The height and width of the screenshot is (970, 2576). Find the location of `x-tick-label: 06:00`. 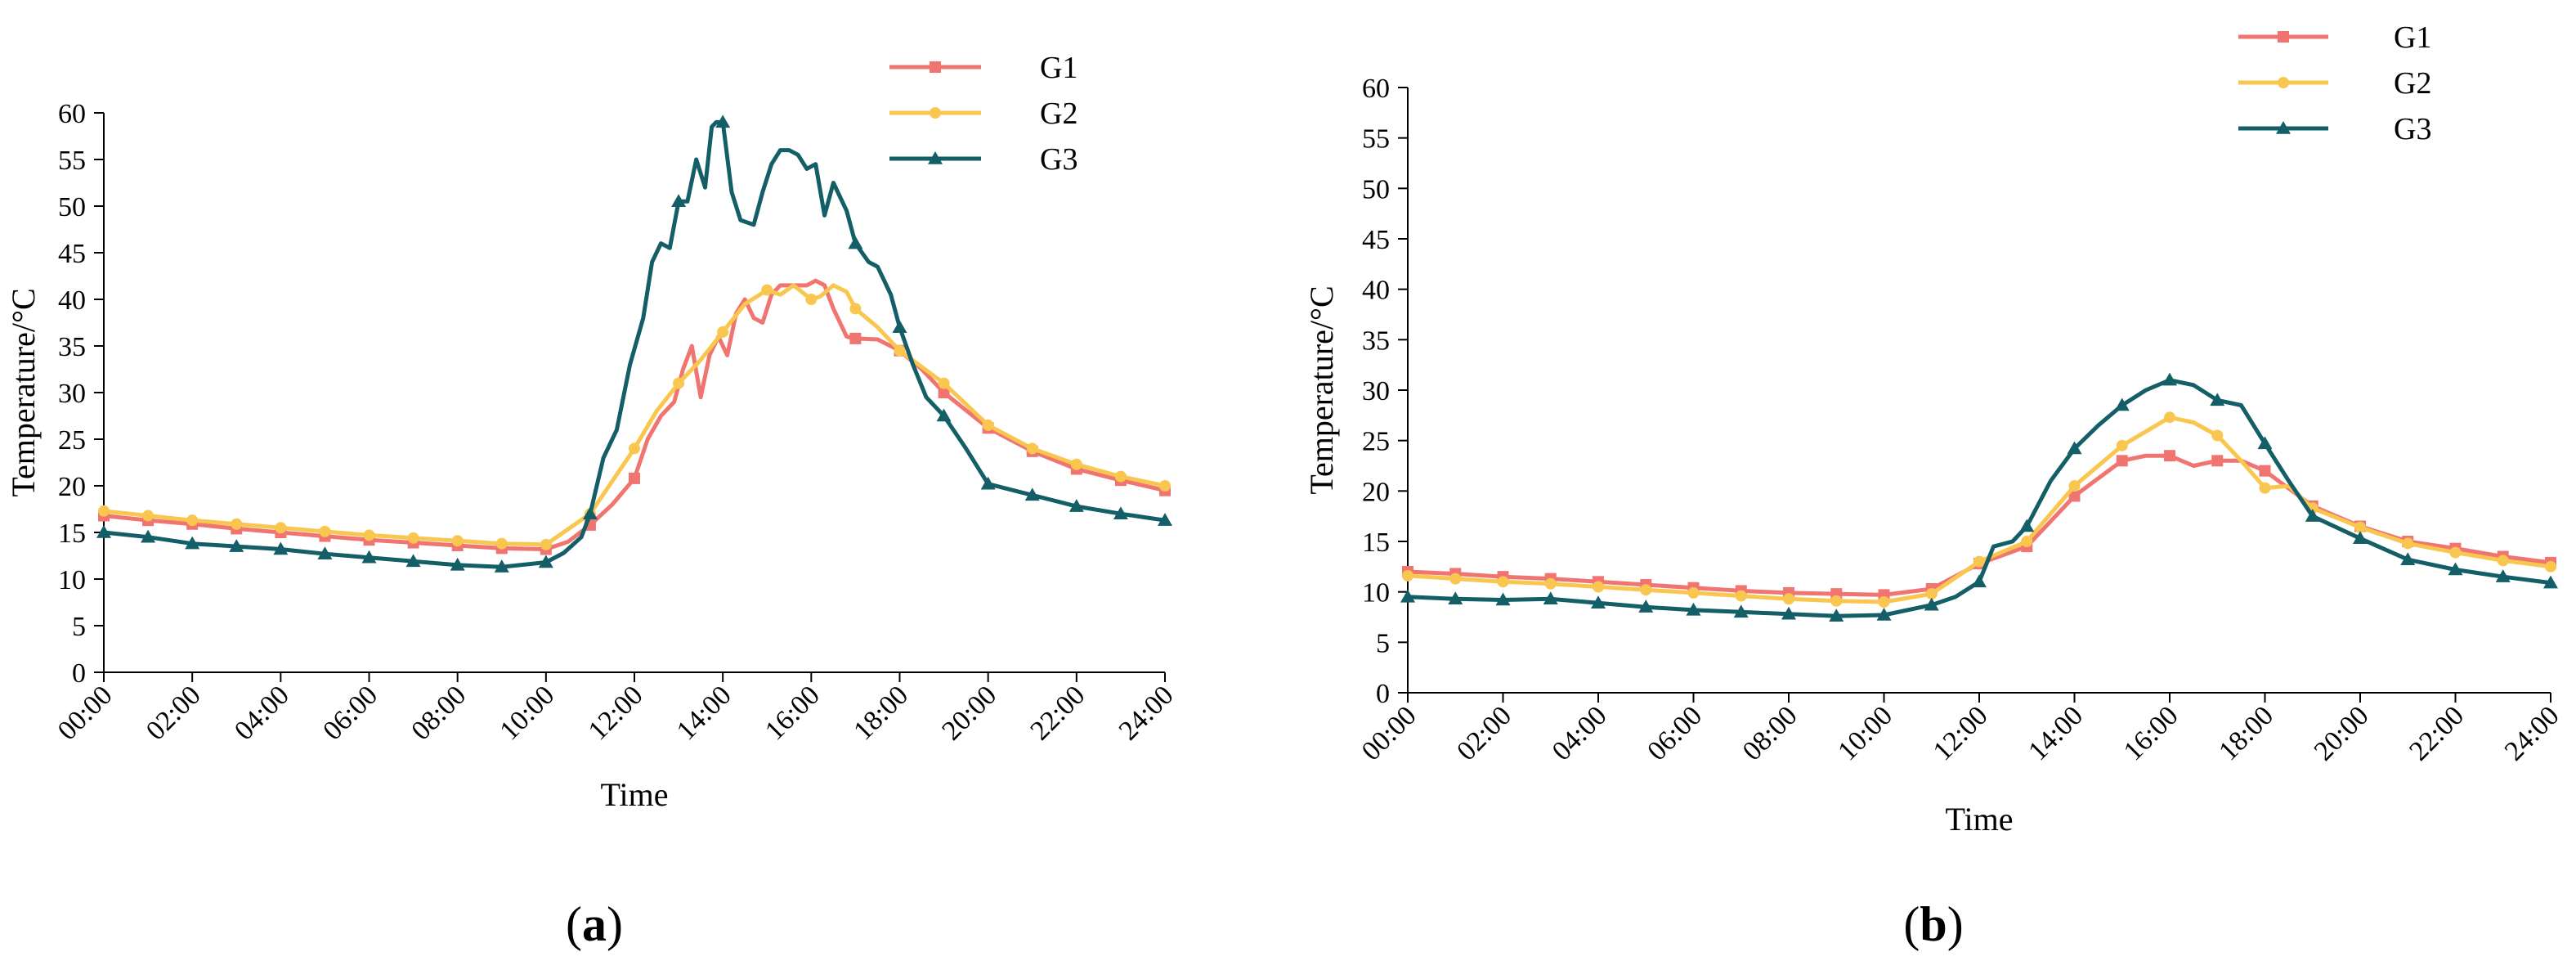

x-tick-label: 06:00 is located at coordinates (350, 713).